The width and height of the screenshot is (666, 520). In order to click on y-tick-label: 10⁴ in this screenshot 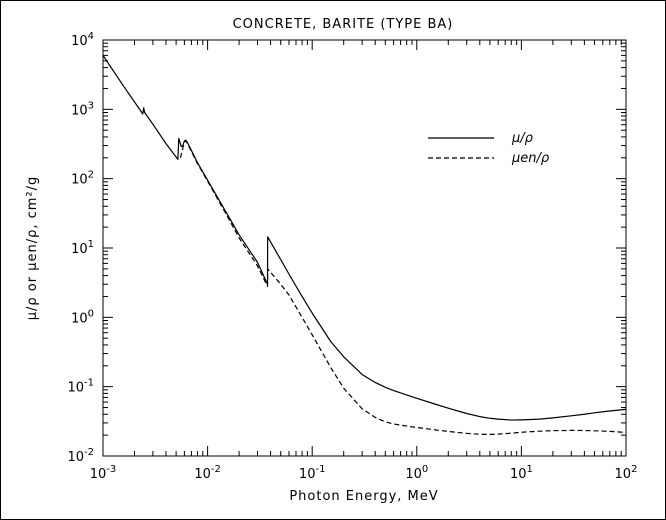, I will do `click(82, 40)`.